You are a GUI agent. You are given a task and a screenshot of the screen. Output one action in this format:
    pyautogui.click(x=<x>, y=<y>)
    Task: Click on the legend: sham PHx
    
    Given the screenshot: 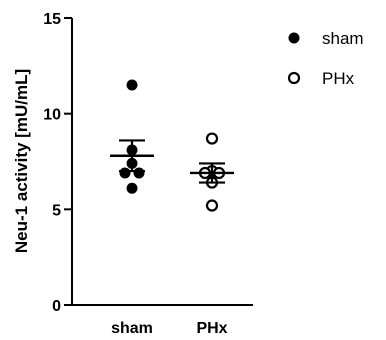 What is the action you would take?
    pyautogui.click(x=325, y=58)
    